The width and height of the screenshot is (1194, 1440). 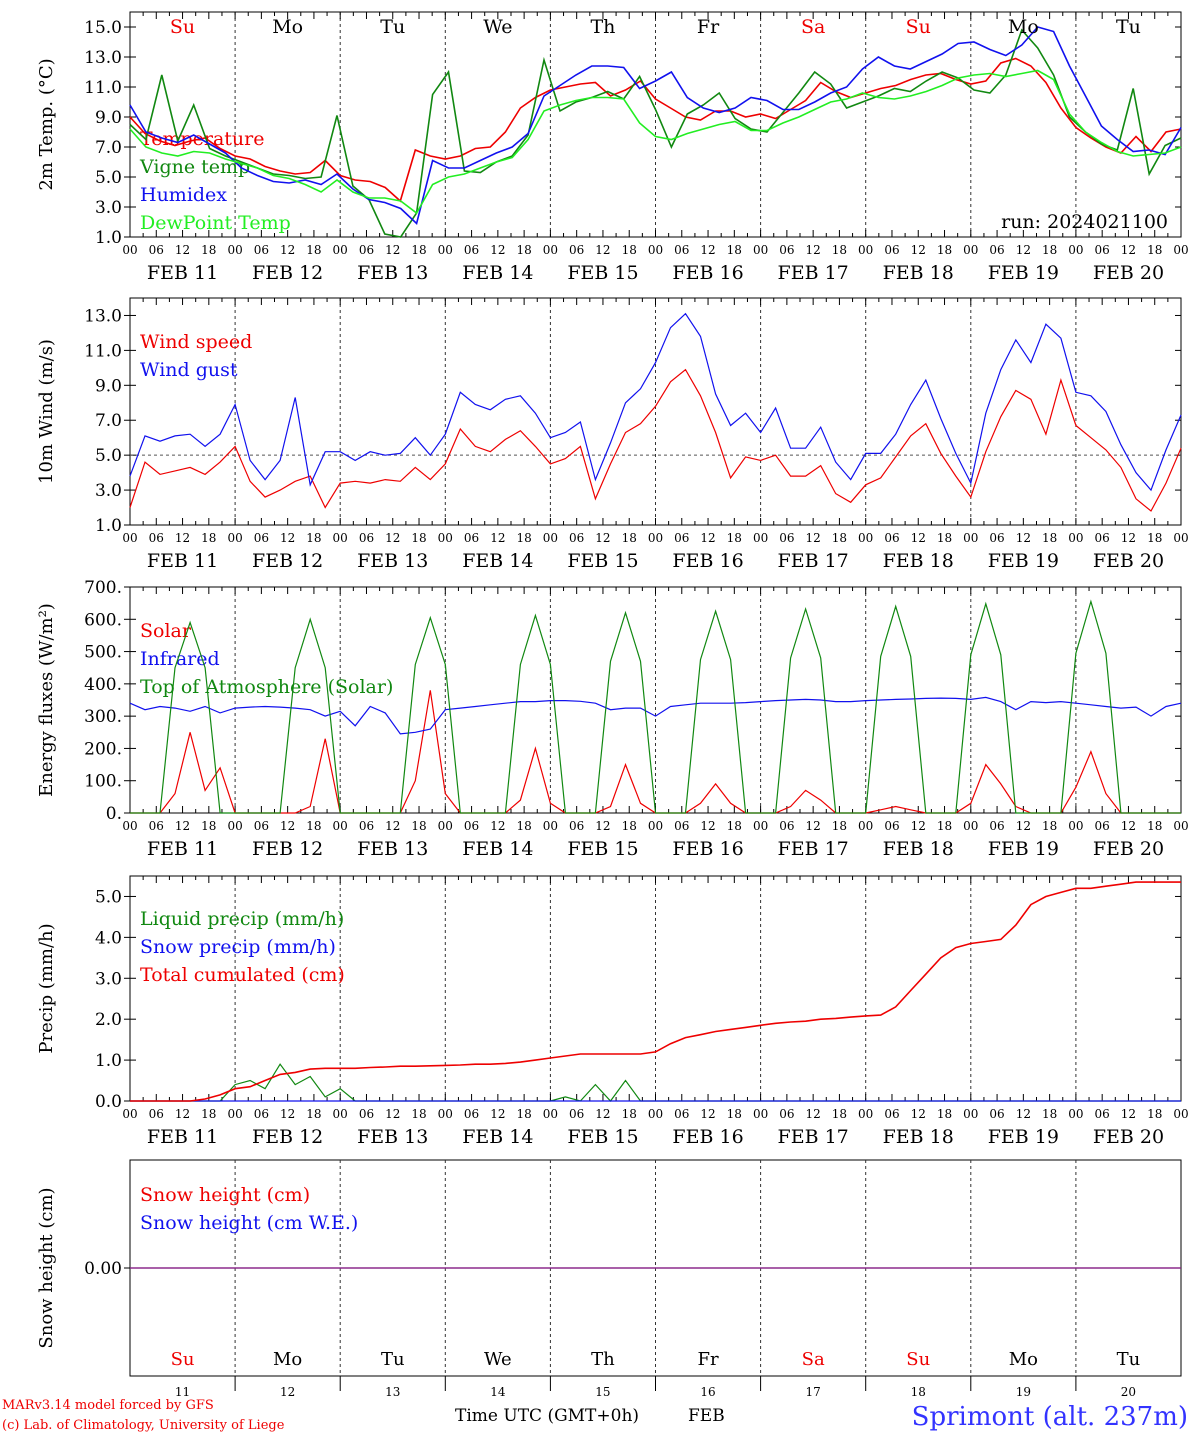 I want to click on time-axis-label: Time UTC (GMT+0h), so click(x=547, y=1416).